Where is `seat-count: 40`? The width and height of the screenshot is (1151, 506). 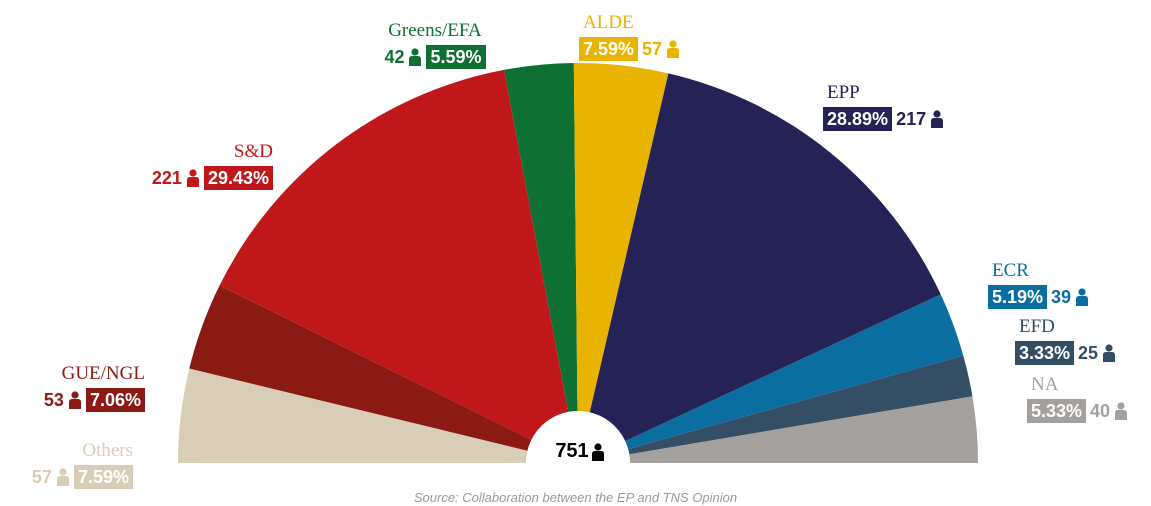
seat-count: 40 is located at coordinates (1100, 410).